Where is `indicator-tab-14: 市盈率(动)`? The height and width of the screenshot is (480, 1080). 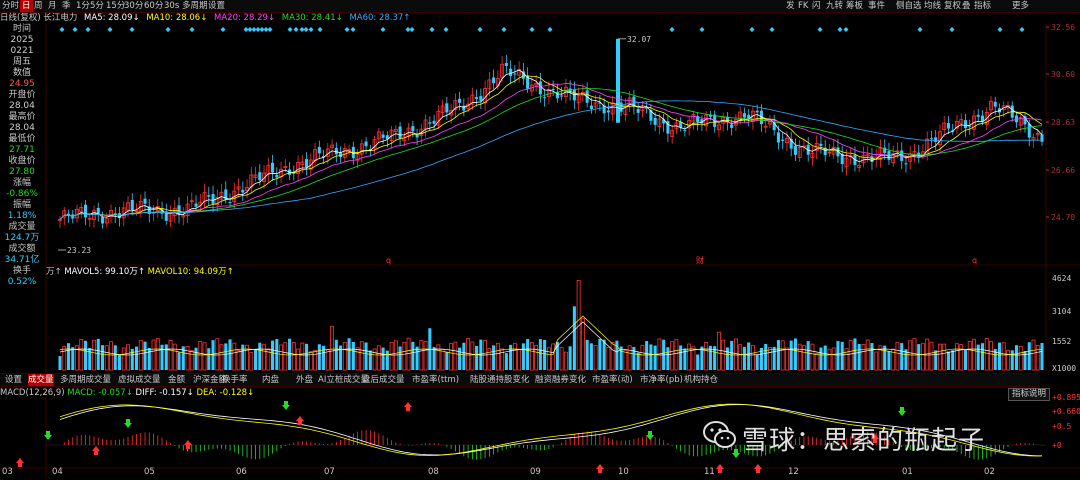
indicator-tab-14: 市盈率(动) is located at coordinates (612, 380).